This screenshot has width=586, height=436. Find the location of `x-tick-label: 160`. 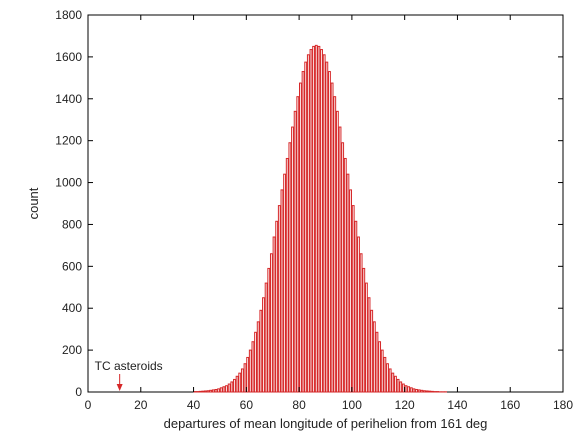

x-tick-label: 160 is located at coordinates (510, 405).